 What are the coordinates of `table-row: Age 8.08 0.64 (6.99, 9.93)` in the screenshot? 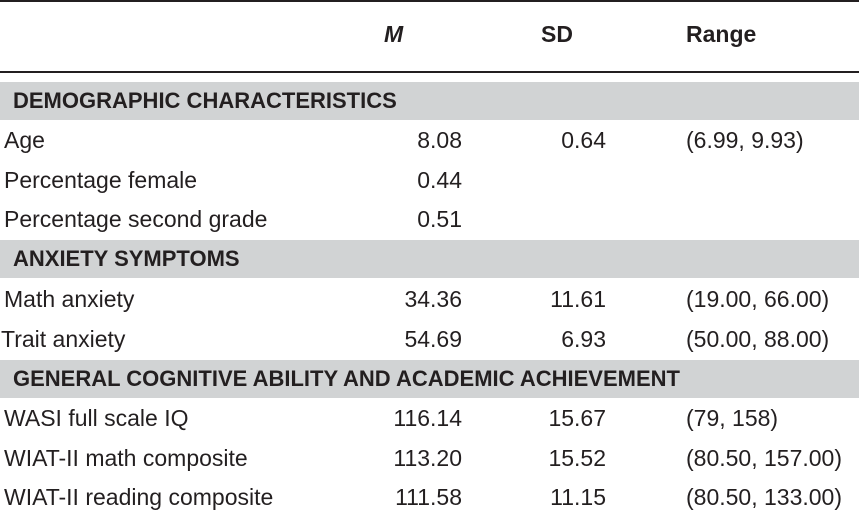 It's located at (429, 140).